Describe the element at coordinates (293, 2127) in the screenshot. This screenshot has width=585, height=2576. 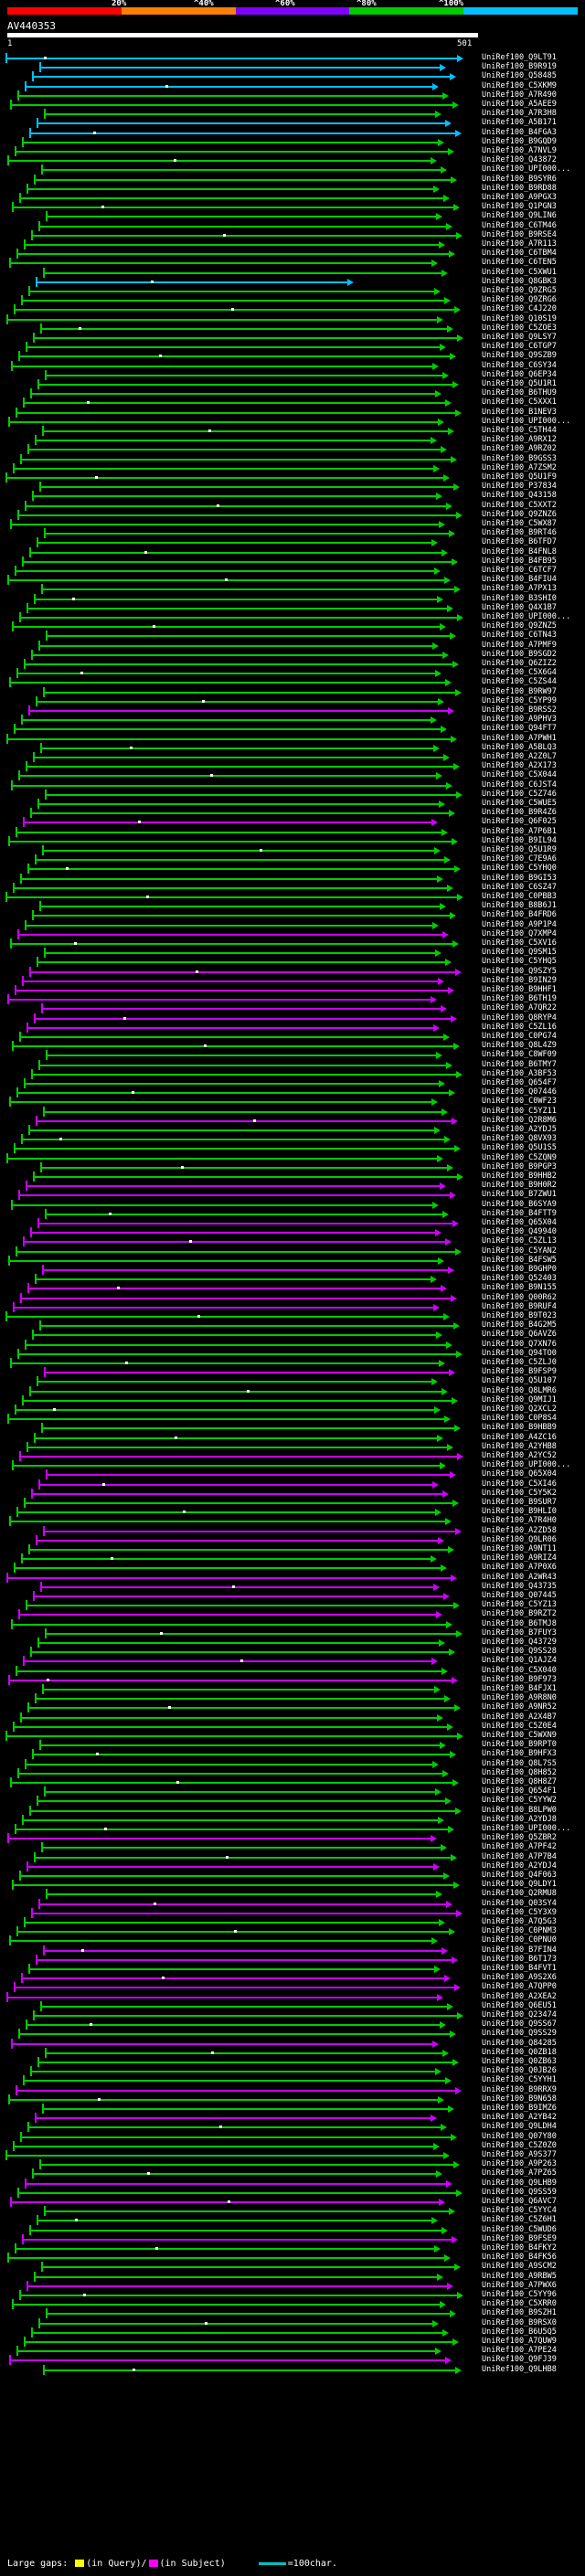
I see `hit-row: UniRef100_Q9LDH4` at that location.